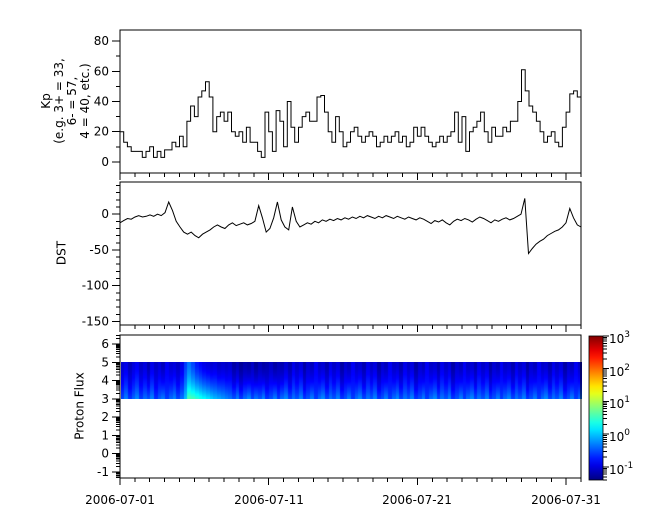  What do you see at coordinates (606, 408) in the screenshot?
I see `colorbar-ticks` at bounding box center [606, 408].